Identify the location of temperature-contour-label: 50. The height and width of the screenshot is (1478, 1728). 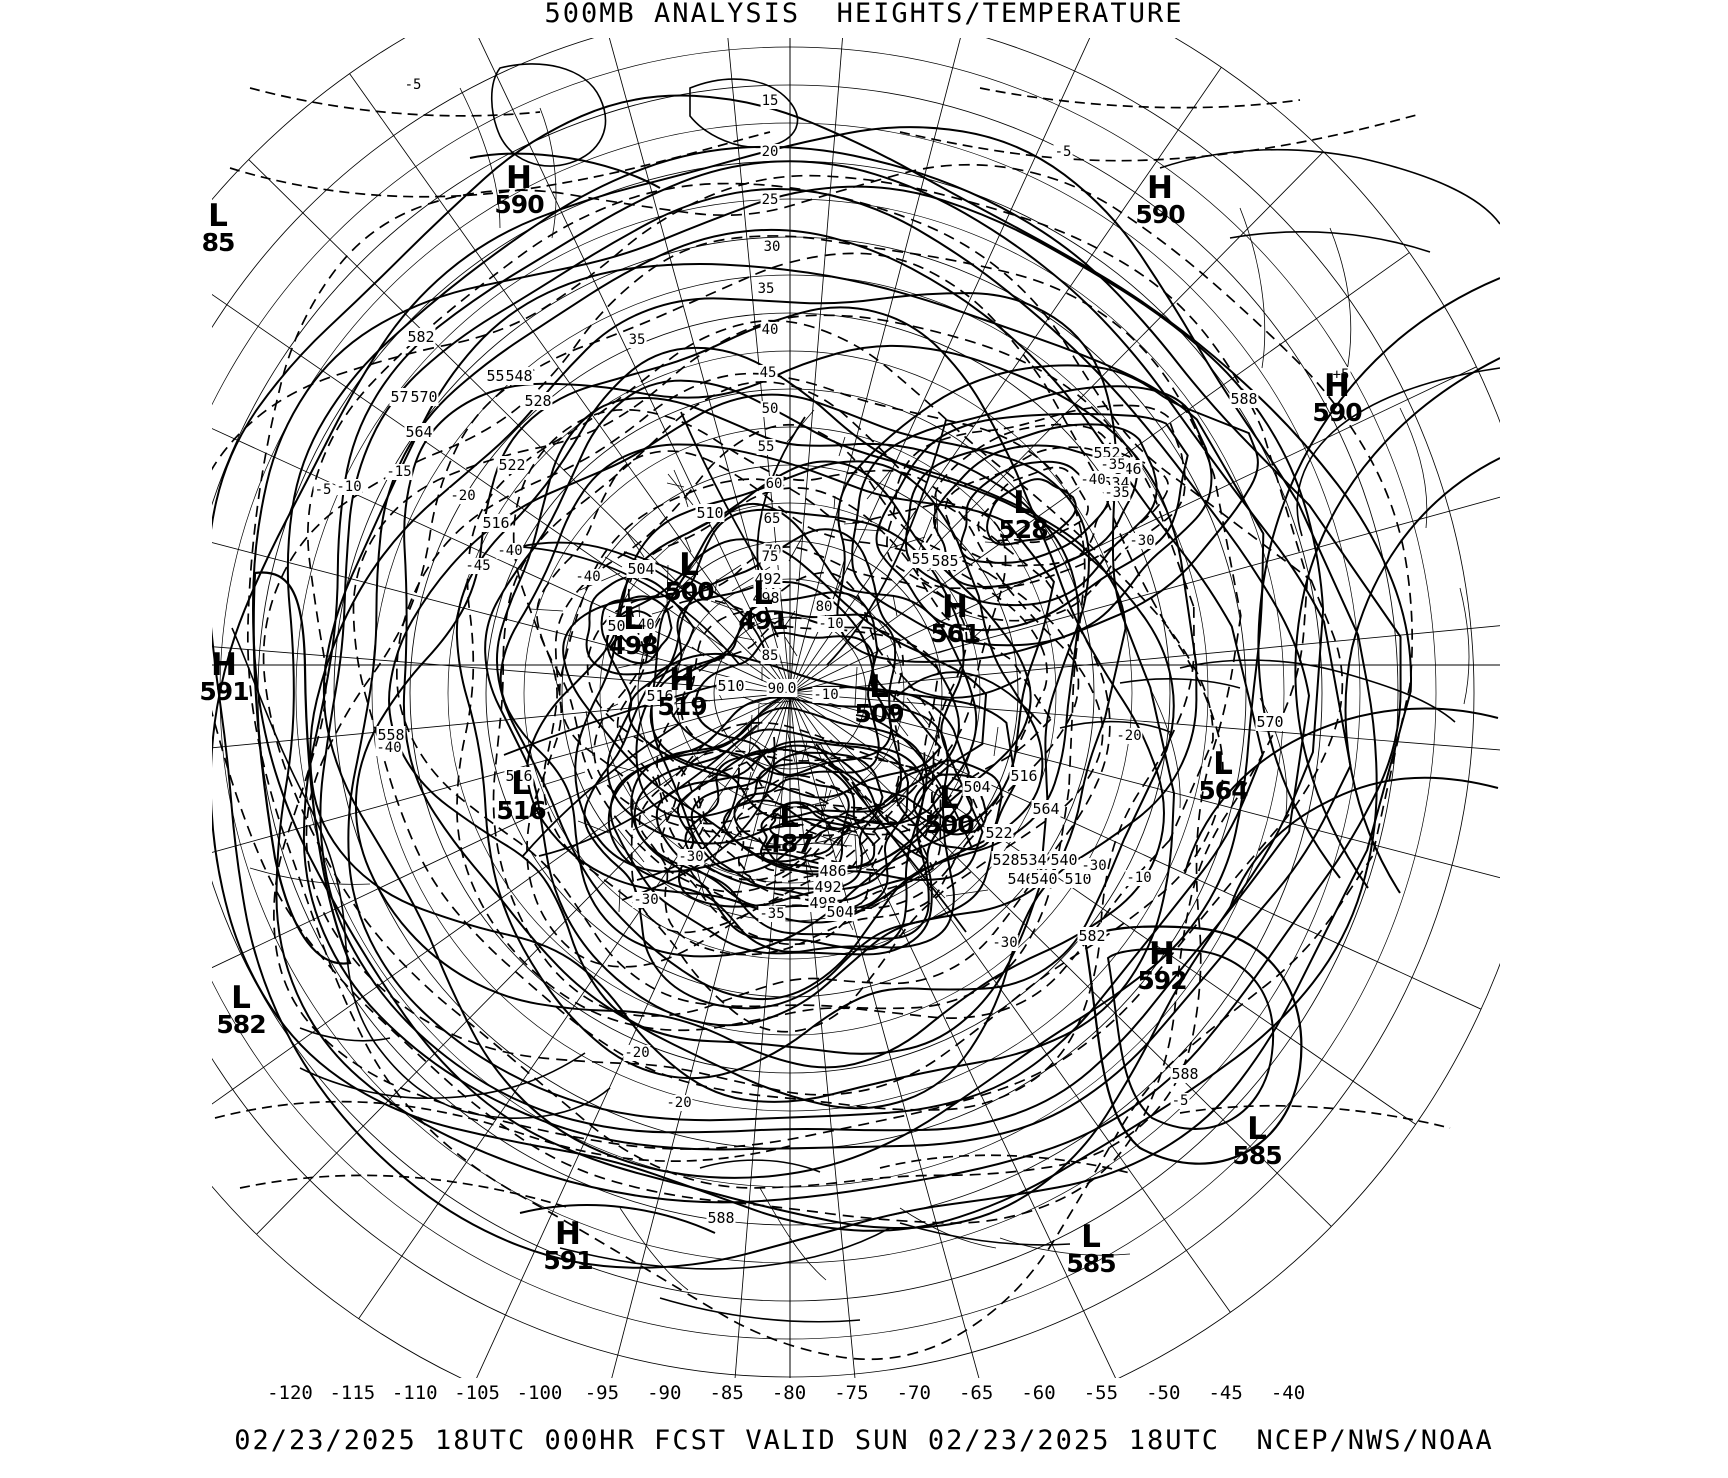
(770, 409).